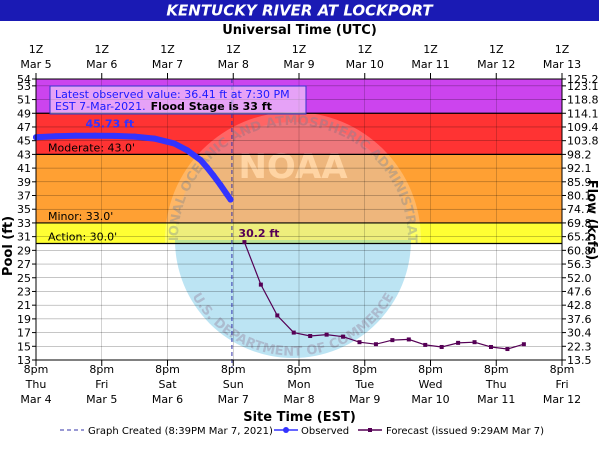 This screenshot has width=599, height=449. I want to click on right-tick-label: 123.1, so click(583, 86).